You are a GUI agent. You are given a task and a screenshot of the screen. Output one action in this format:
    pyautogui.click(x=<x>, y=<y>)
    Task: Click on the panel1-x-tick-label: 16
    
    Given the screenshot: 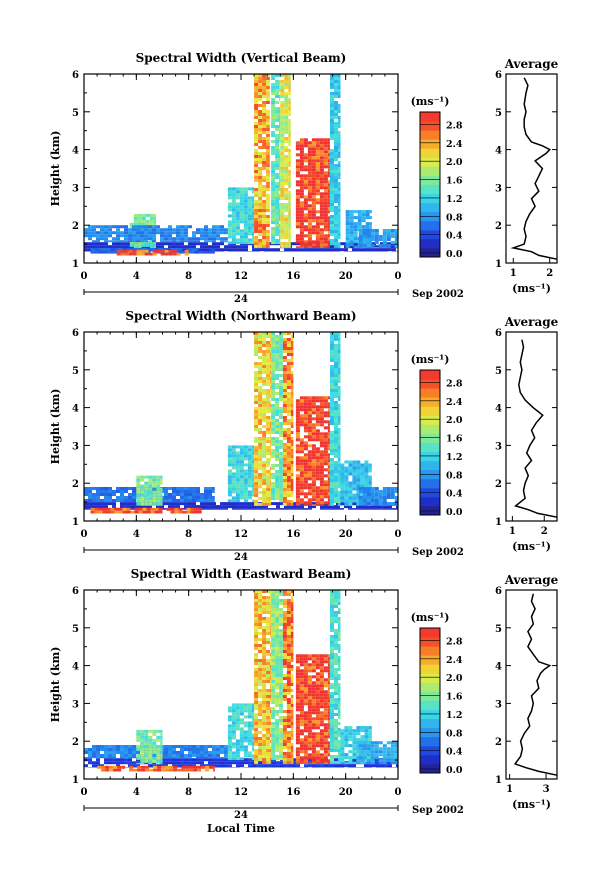 What is the action you would take?
    pyautogui.click(x=293, y=534)
    